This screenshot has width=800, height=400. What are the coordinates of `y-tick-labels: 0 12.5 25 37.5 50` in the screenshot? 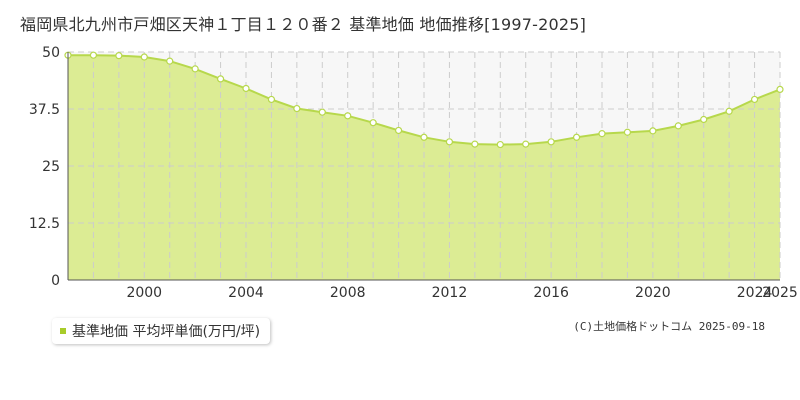 It's located at (44, 167).